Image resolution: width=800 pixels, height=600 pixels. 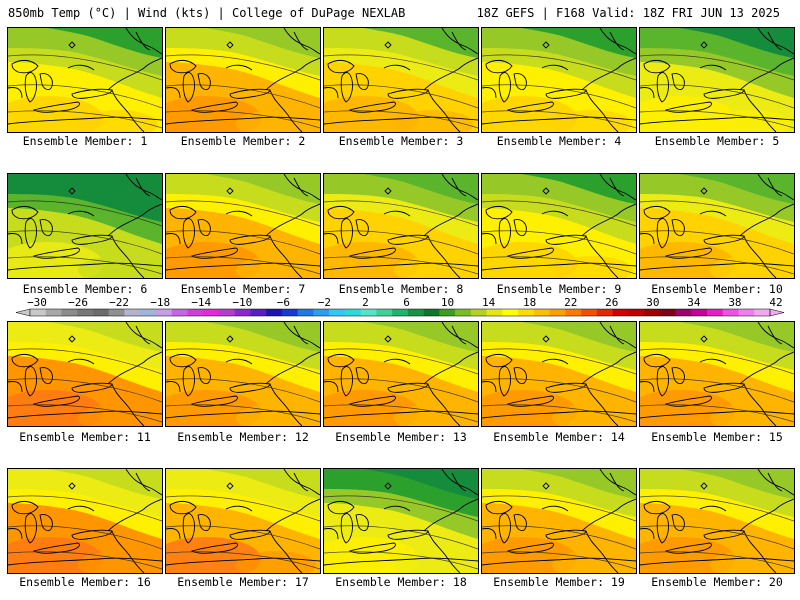 I want to click on color-scale-tick-label: −22, so click(x=119, y=302).